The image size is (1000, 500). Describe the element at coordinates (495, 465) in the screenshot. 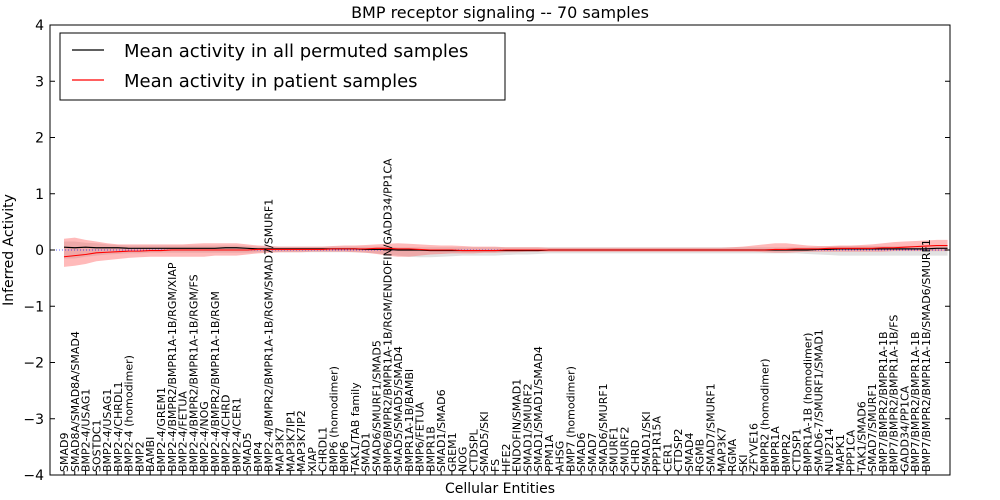

I see `x-category-label: FS` at that location.